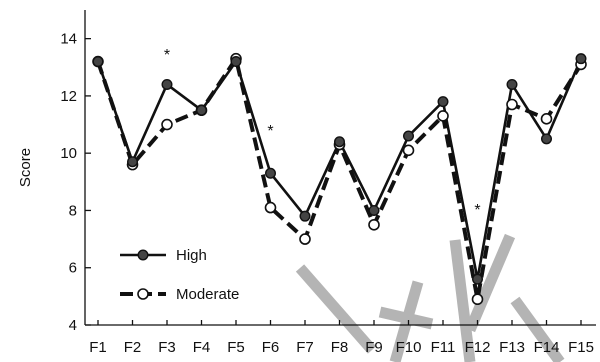 This screenshot has height=362, width=600. Describe the element at coordinates (73, 210) in the screenshot. I see `y-tick-label: 8` at that location.